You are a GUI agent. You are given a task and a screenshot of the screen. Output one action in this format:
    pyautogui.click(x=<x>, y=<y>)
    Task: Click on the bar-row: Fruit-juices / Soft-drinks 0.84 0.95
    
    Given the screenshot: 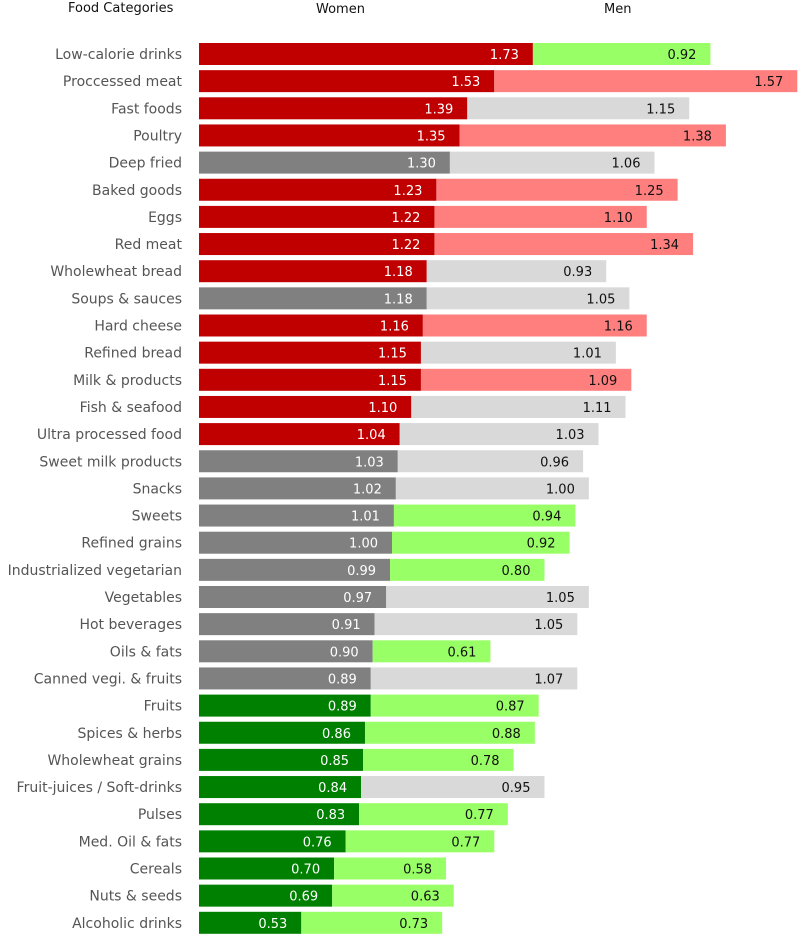 What is the action you would take?
    pyautogui.click(x=281, y=787)
    